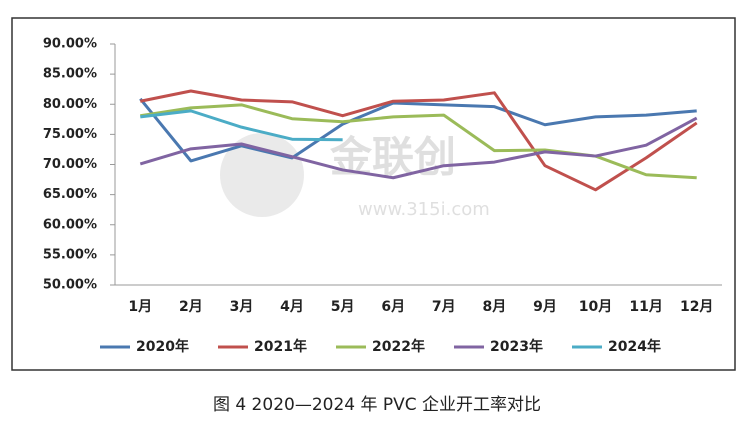  Describe the element at coordinates (696, 307) in the screenshot. I see `x-tick-label: 12月` at that location.